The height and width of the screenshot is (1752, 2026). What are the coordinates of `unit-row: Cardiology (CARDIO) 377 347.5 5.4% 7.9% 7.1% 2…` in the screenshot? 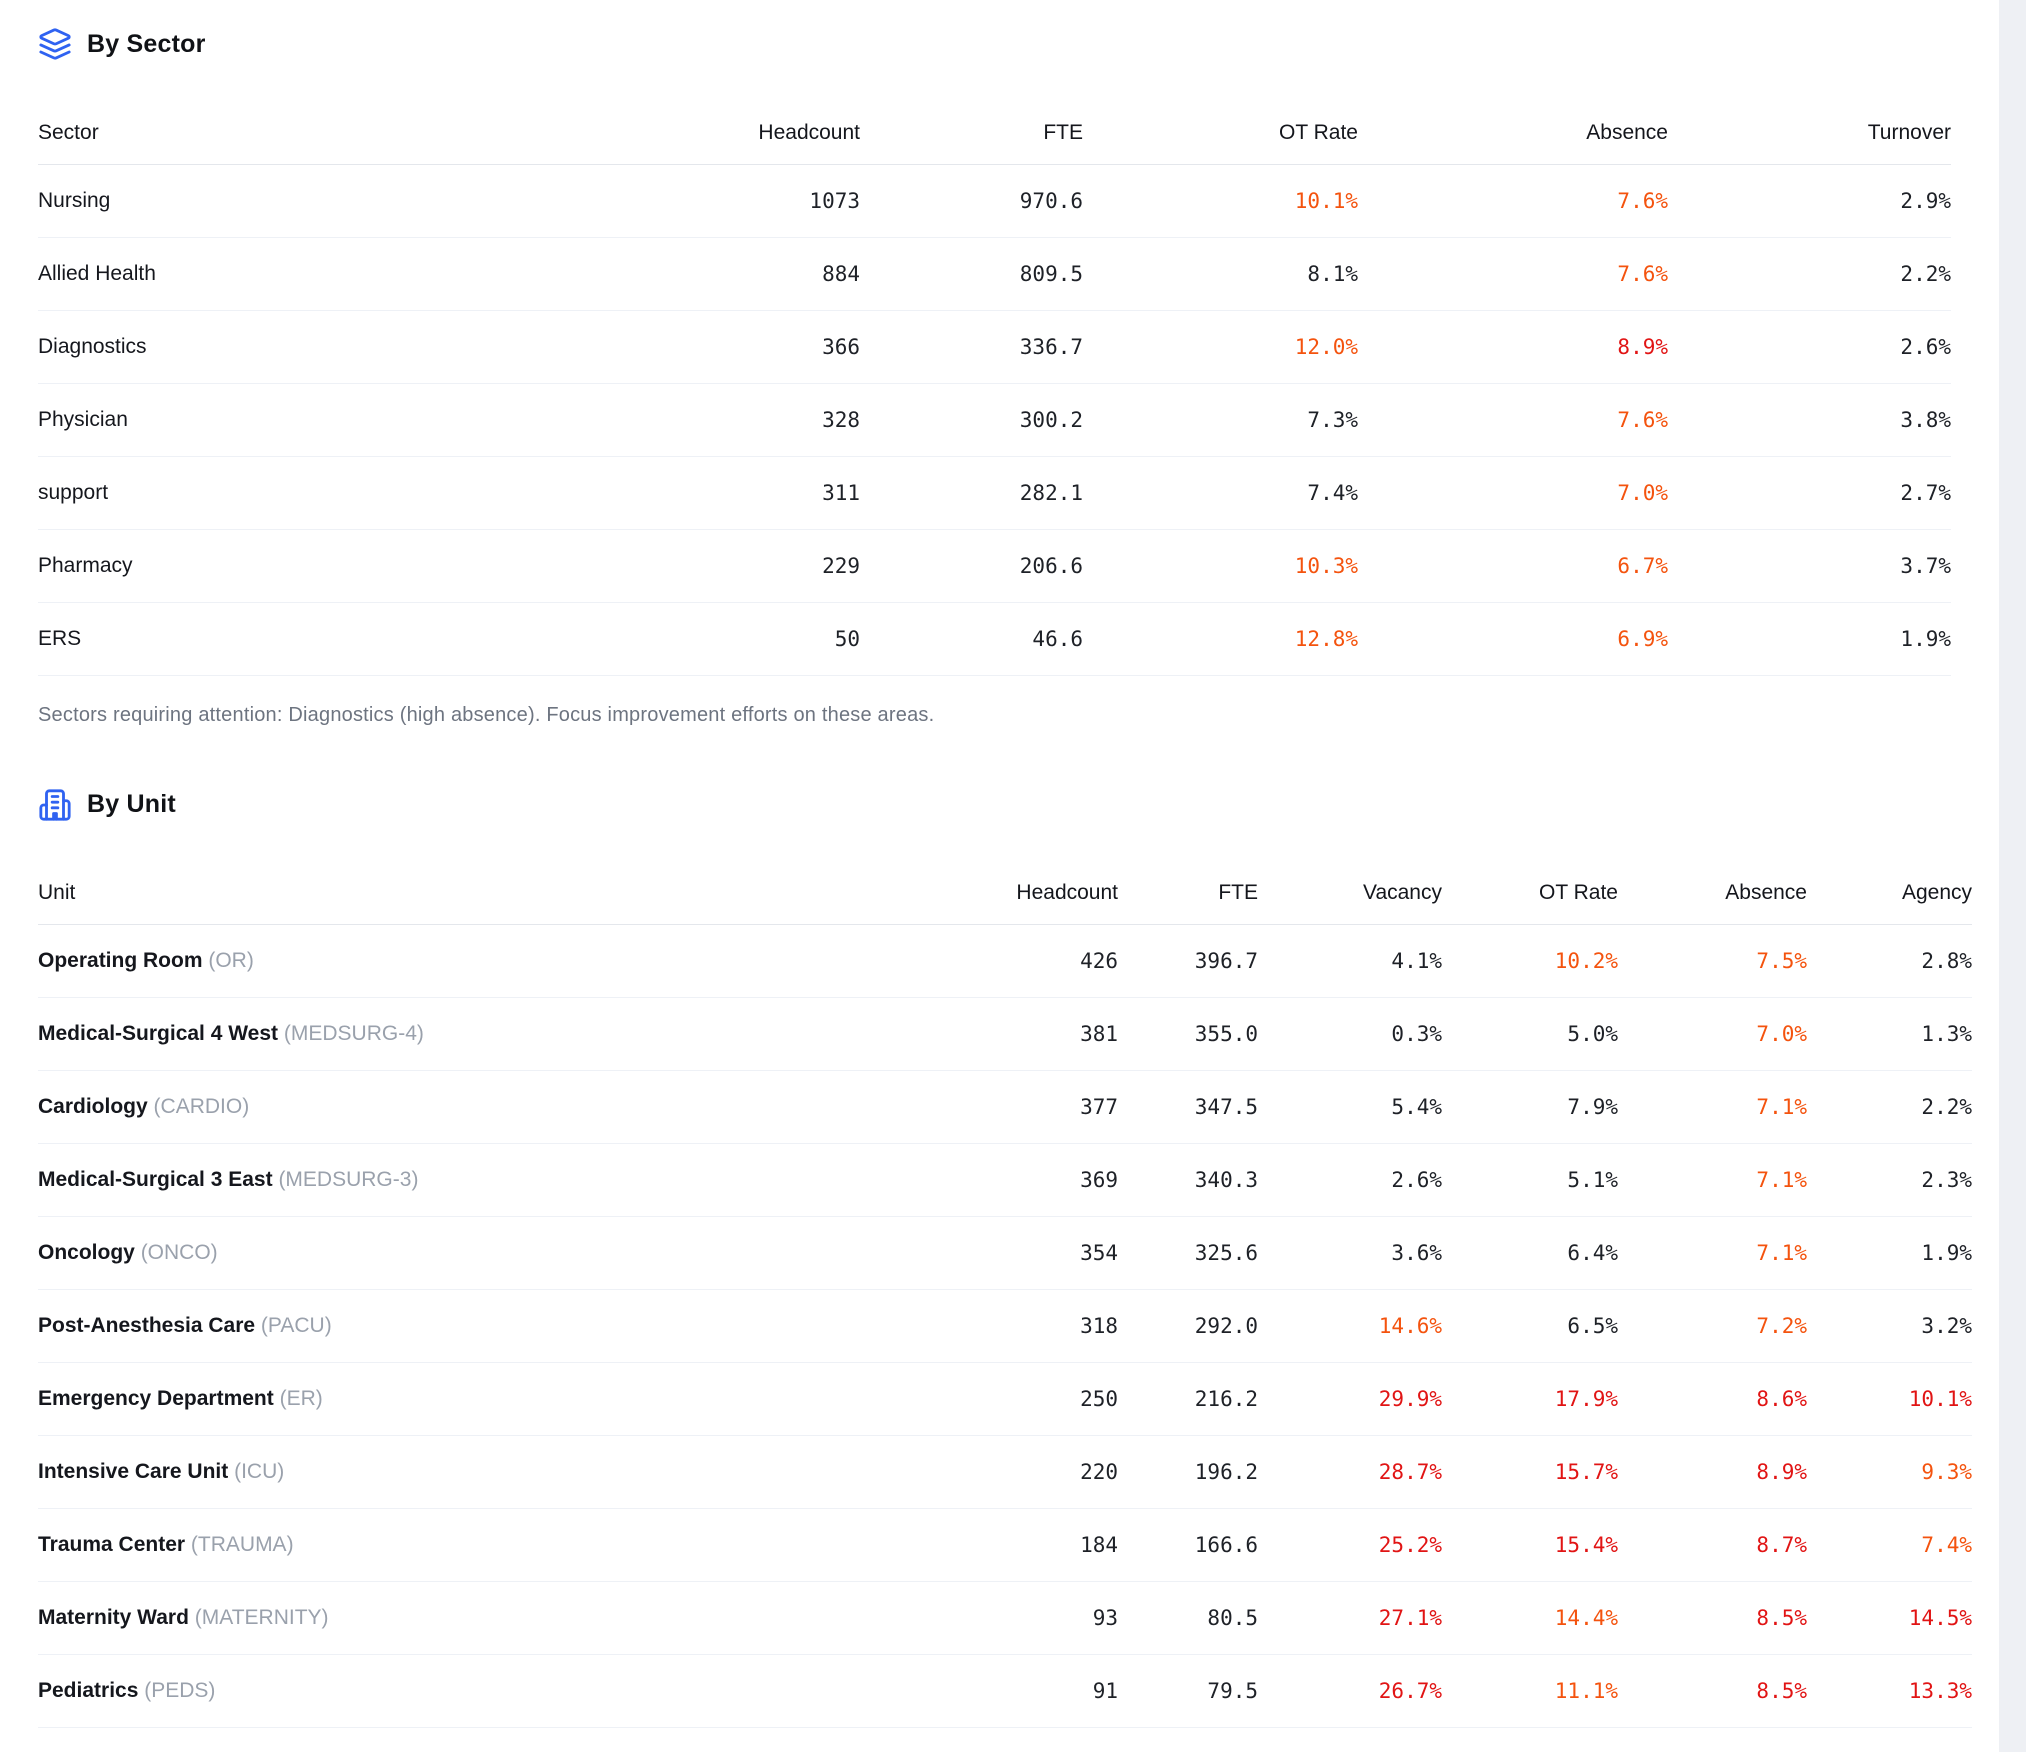 It's located at (1005, 1107).